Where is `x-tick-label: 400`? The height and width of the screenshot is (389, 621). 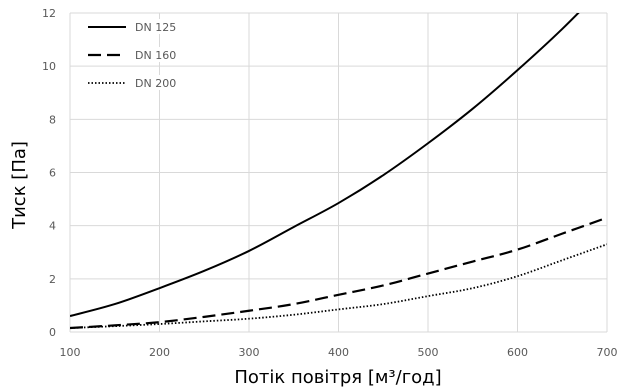
x-tick-label: 400 is located at coordinates (338, 352).